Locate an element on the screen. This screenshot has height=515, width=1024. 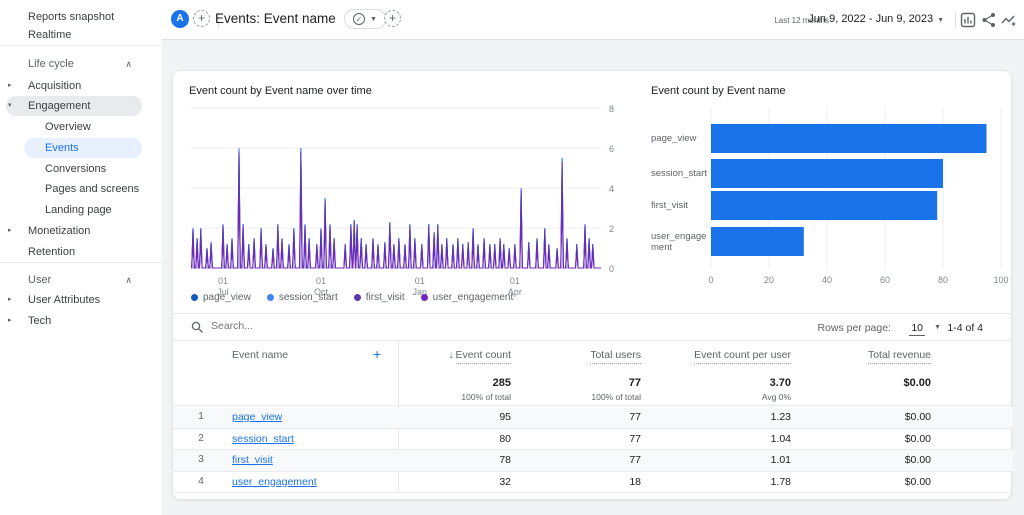
sidebar-item-conversions: Conversions is located at coordinates (81, 169).